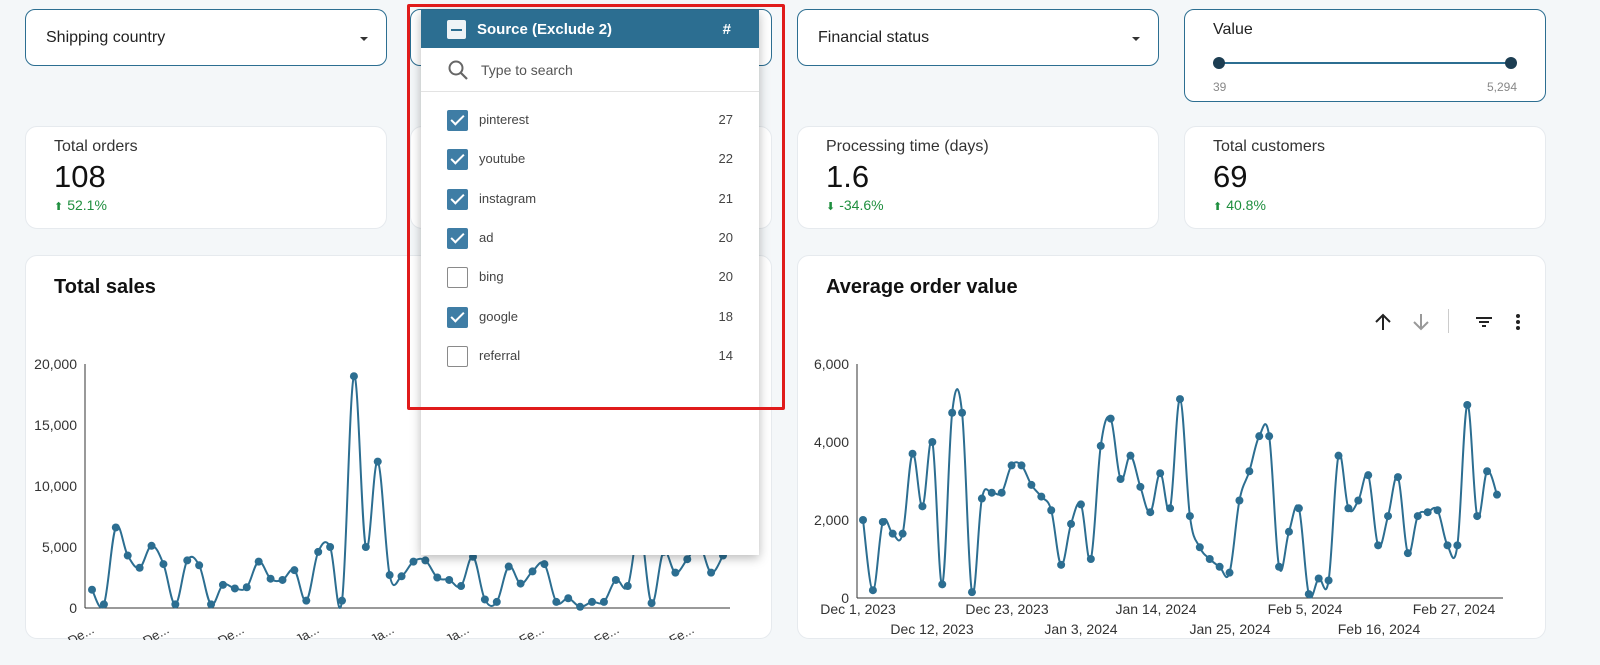 This screenshot has width=1600, height=665. What do you see at coordinates (1219, 63) in the screenshot?
I see `range-slider-min-handle` at bounding box center [1219, 63].